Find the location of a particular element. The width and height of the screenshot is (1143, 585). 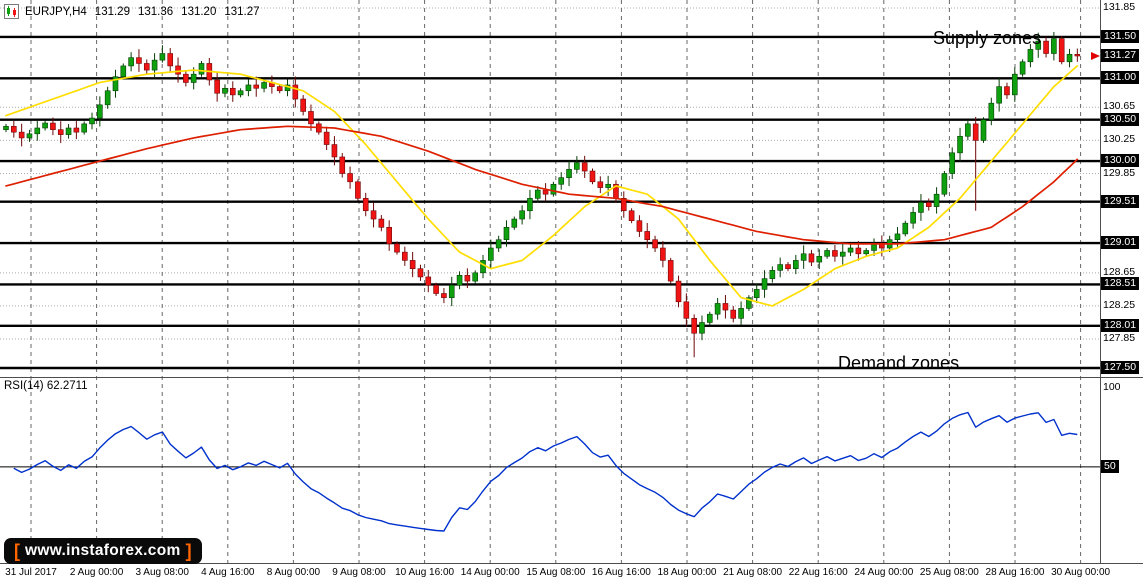

price-axis-label: 128.51 is located at coordinates (1120, 284).